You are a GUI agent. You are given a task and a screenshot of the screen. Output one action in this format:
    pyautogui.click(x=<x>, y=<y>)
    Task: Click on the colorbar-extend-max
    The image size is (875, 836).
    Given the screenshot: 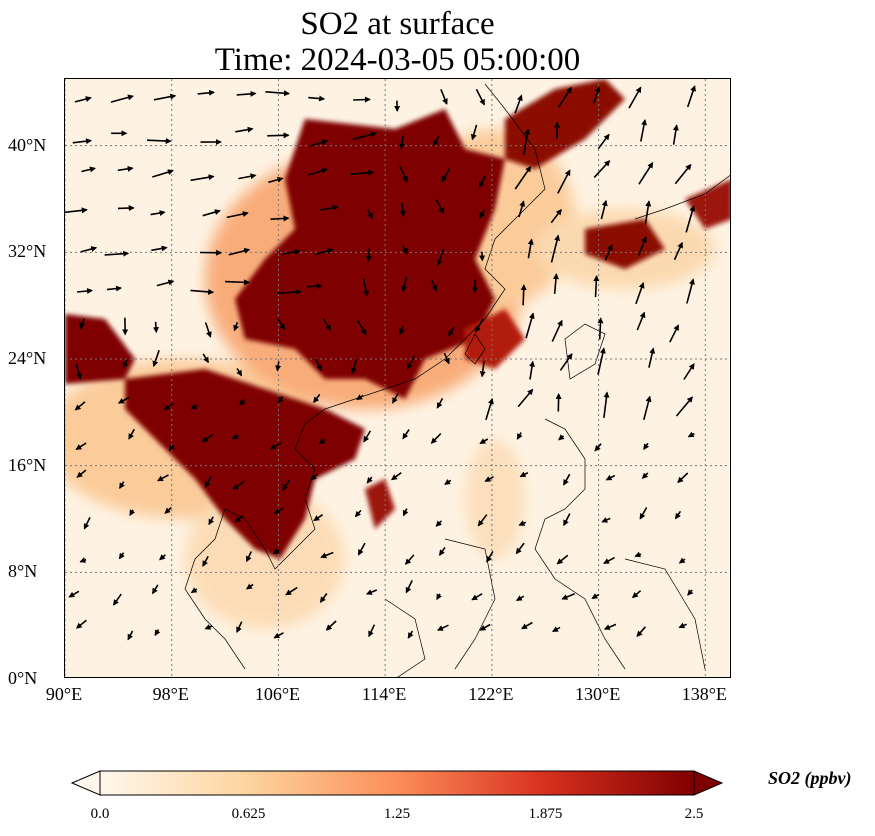 What is the action you would take?
    pyautogui.click(x=708, y=783)
    